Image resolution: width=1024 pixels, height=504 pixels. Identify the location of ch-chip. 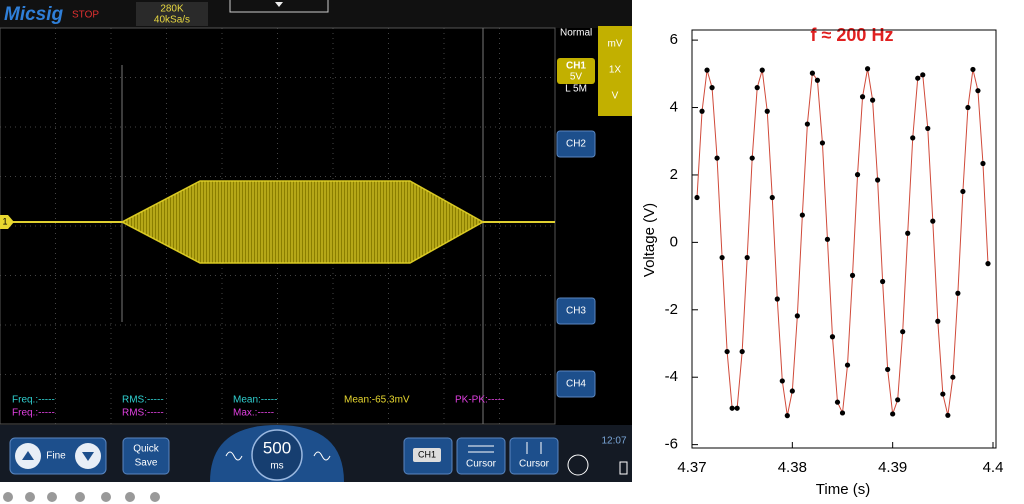
(427, 455).